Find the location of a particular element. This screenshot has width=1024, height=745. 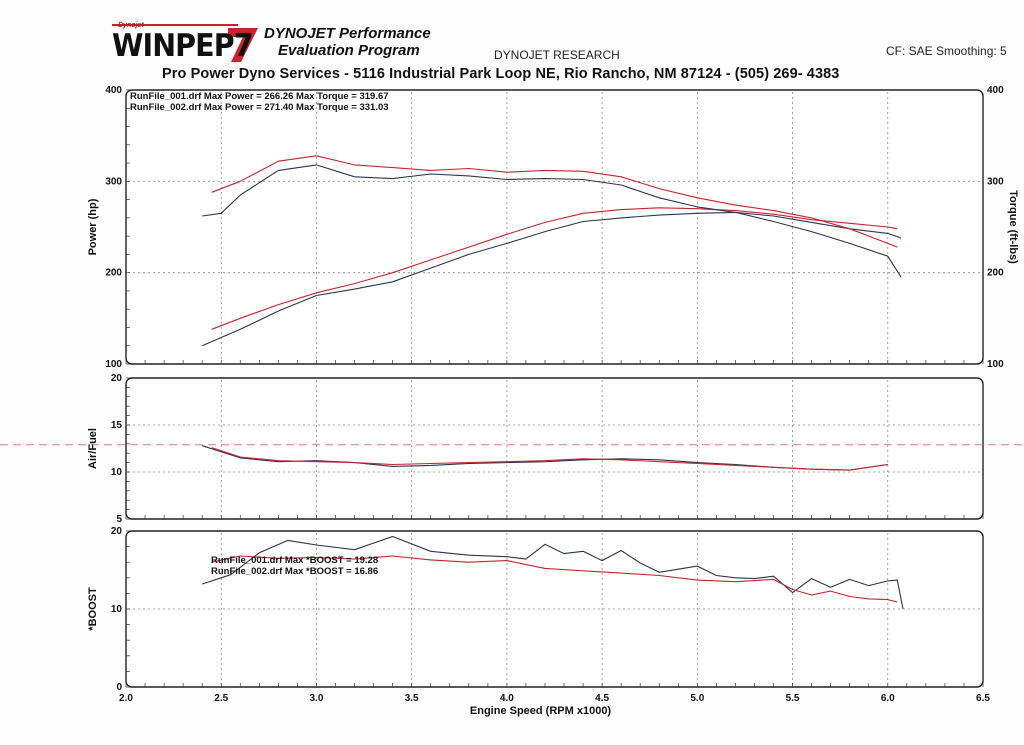

y-tick-label-right: 400 is located at coordinates (995, 90).